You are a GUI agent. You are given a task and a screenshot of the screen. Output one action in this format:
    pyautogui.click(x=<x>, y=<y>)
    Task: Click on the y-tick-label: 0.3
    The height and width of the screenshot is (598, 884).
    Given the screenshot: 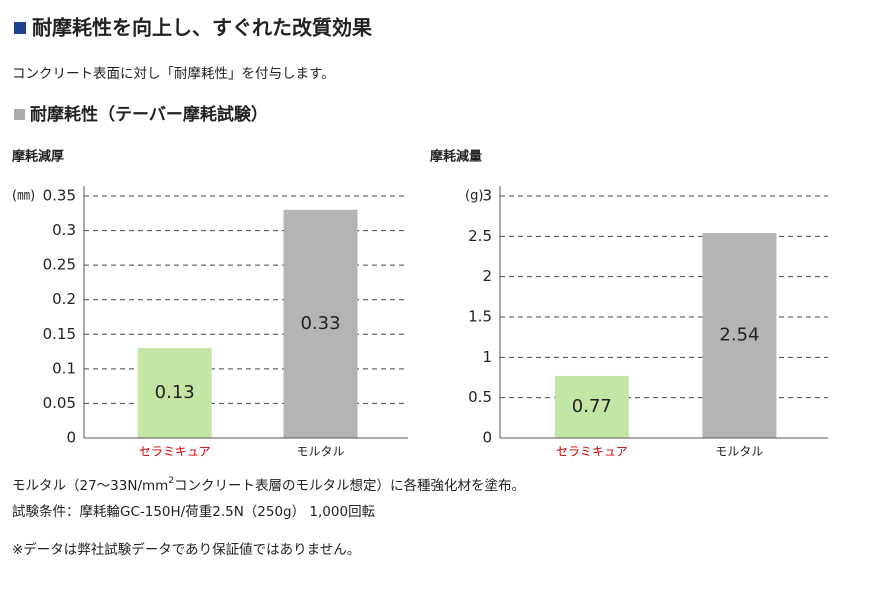 What is the action you would take?
    pyautogui.click(x=64, y=230)
    